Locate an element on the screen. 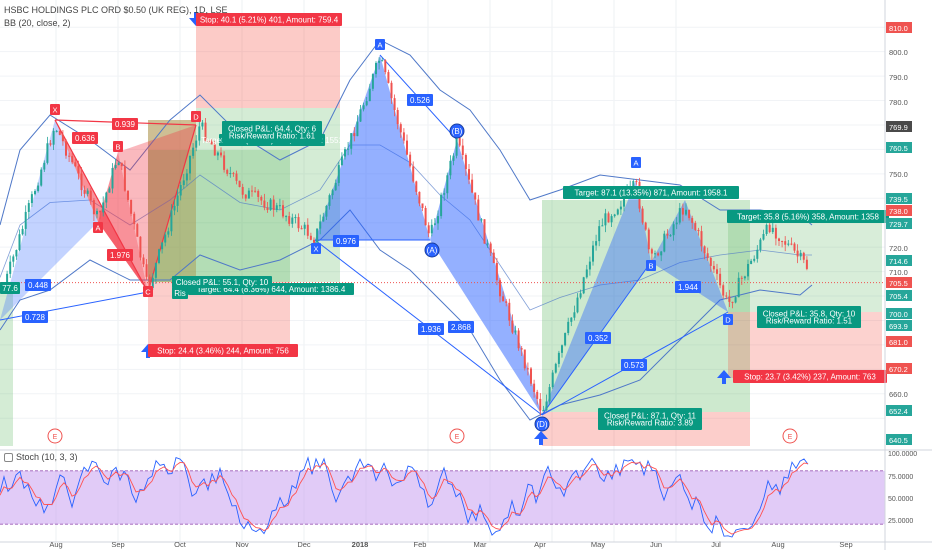 The width and height of the screenshot is (932, 550). price-axis-tick: 729.7 is located at coordinates (898, 224).